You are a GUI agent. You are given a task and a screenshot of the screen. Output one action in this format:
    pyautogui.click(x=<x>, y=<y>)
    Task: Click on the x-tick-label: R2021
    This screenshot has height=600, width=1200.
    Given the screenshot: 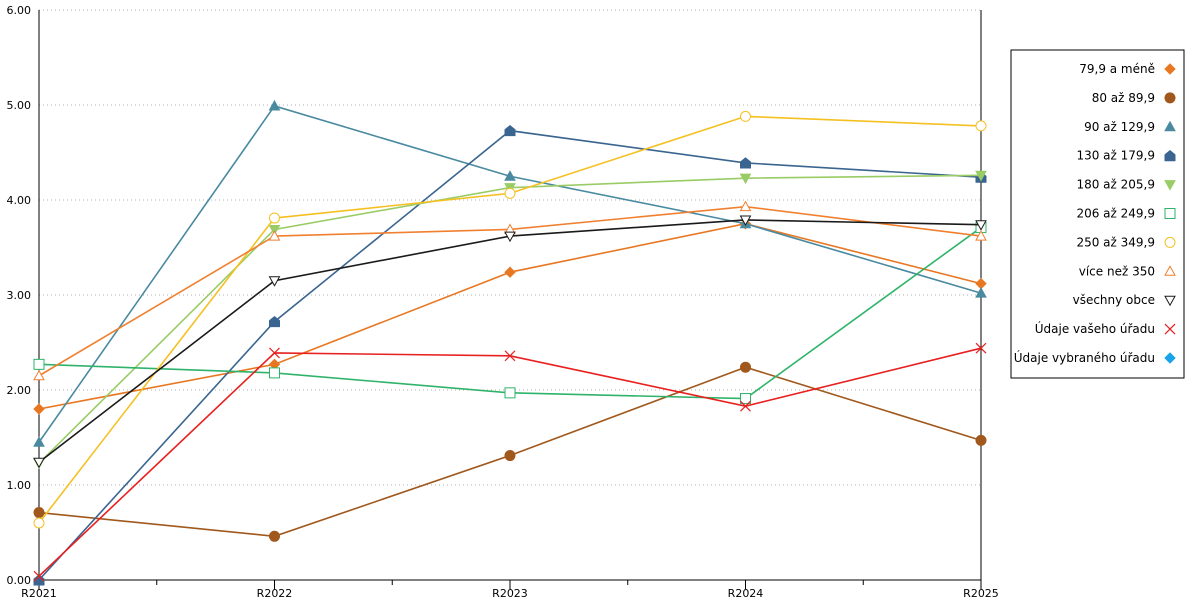 What is the action you would take?
    pyautogui.click(x=39, y=593)
    